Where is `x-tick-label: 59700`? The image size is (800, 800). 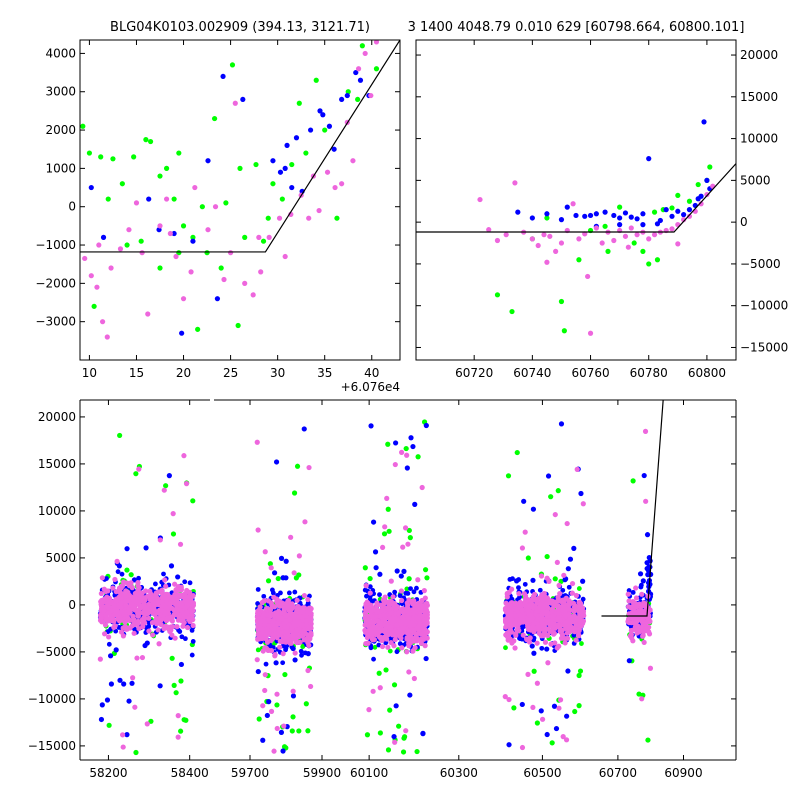
x-tick-label: 59700 is located at coordinates (250, 773).